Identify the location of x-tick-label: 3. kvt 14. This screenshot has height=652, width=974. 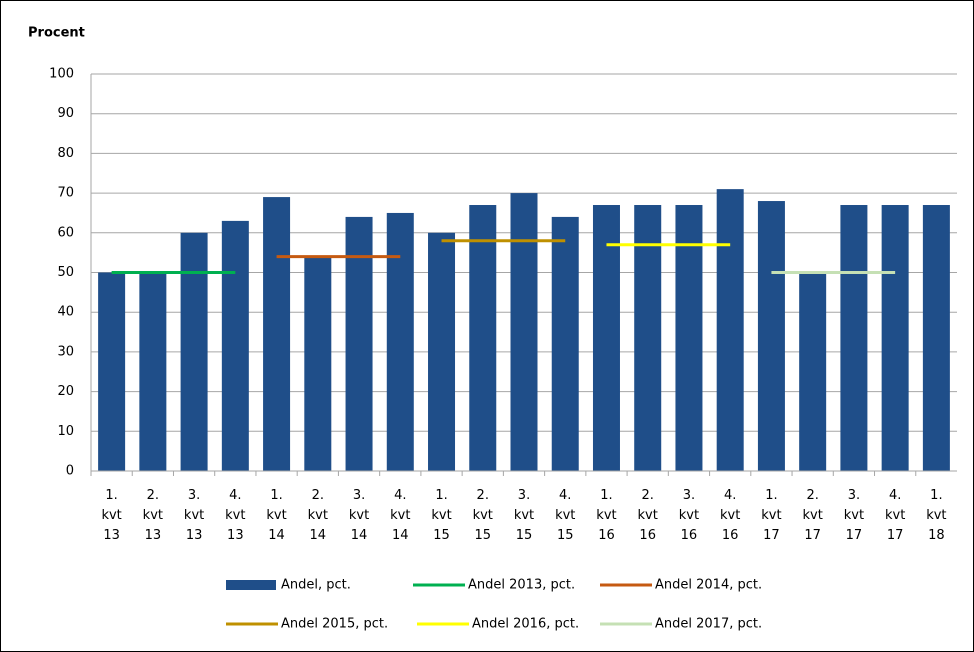
(359, 515).